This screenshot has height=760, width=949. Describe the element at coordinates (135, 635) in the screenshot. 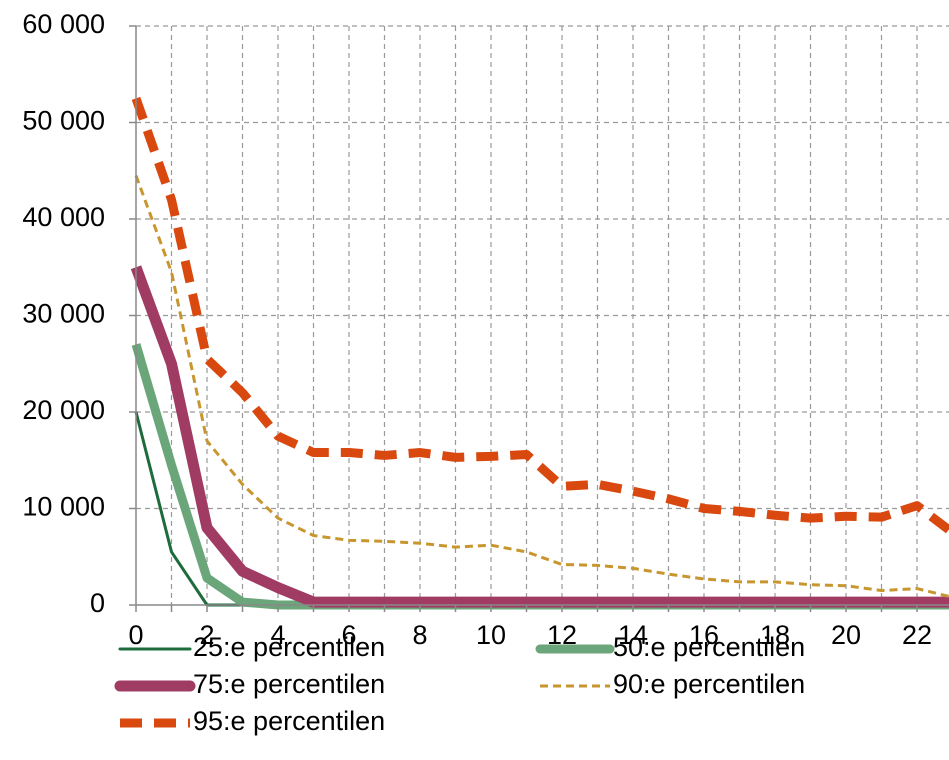

I see `x-tick-label: 0` at that location.